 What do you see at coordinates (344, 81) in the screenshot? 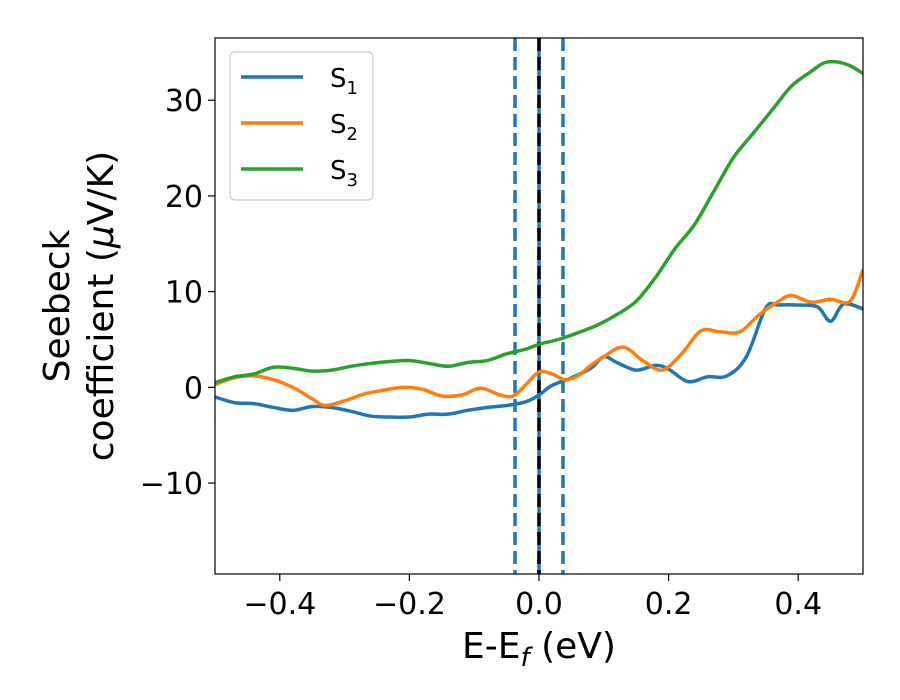
I see `legend-label-s1: S1` at bounding box center [344, 81].